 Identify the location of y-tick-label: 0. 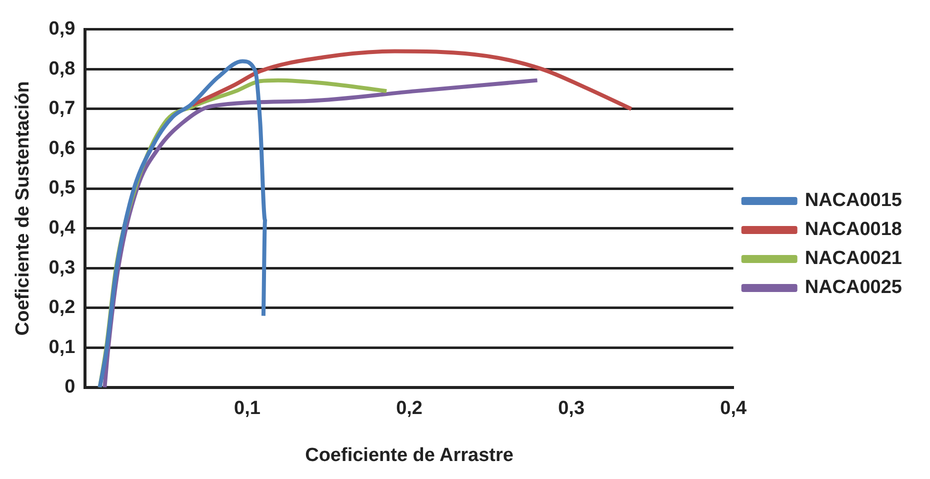
(70, 387).